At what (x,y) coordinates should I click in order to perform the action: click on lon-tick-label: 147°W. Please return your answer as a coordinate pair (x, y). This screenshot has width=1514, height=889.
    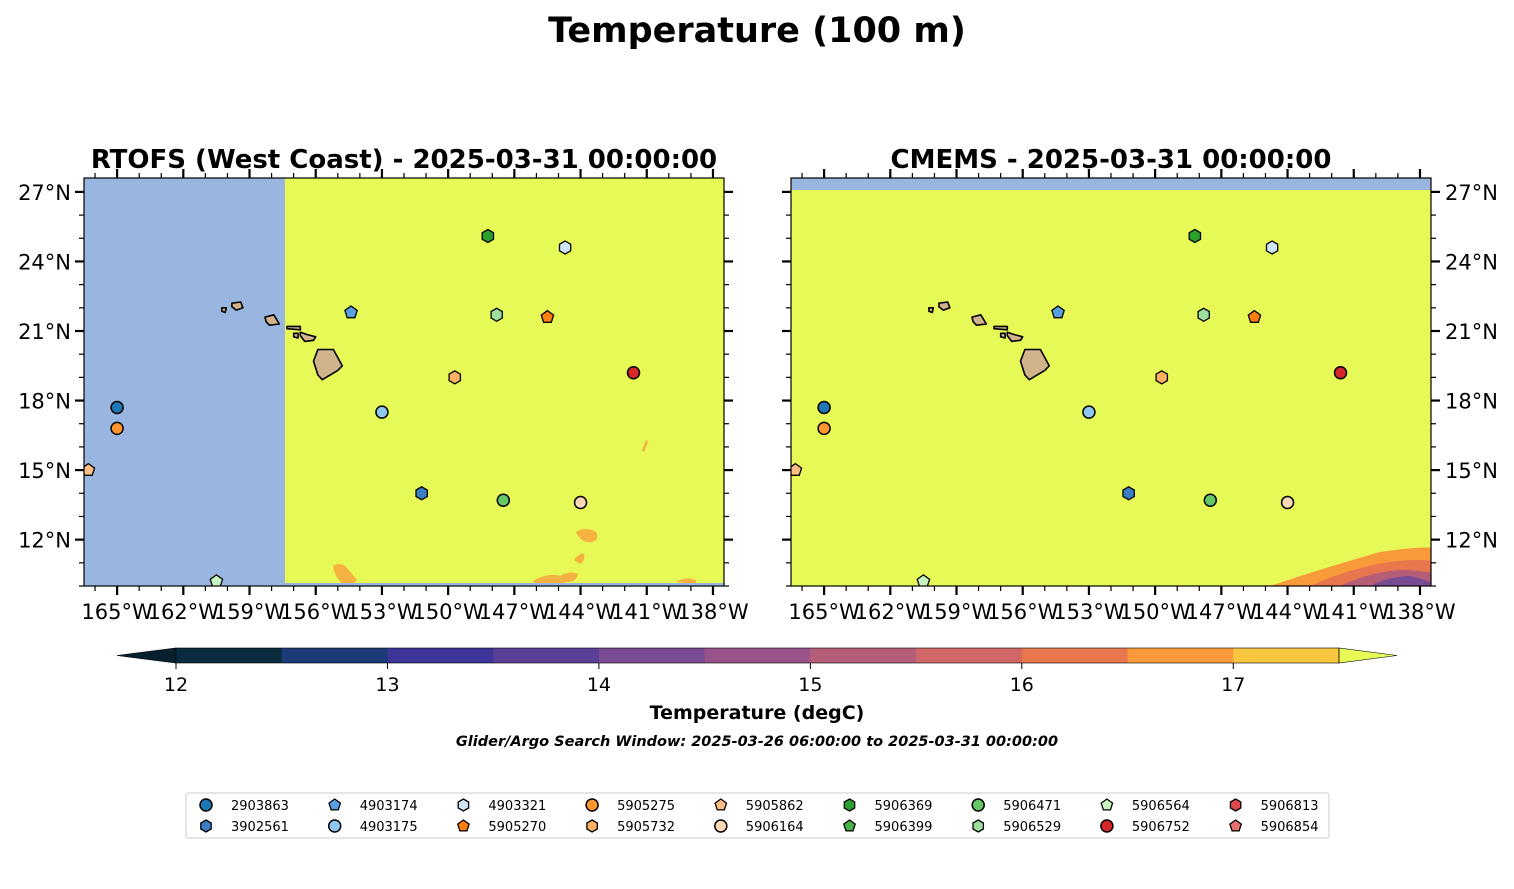
    Looking at the image, I should click on (515, 612).